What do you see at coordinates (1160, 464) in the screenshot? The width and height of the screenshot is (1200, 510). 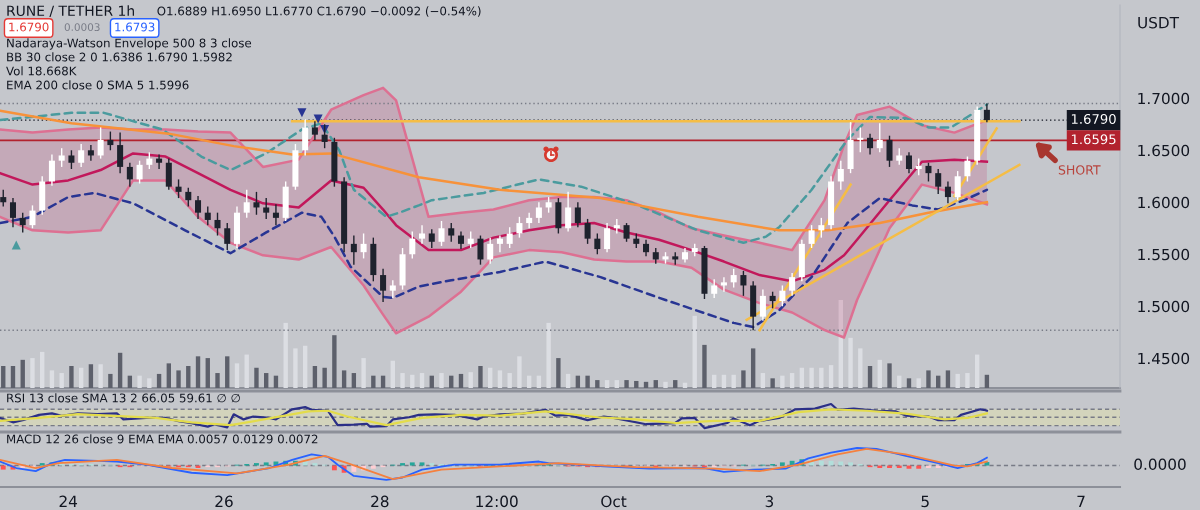 I see `ref-line-label: 0.0000` at bounding box center [1160, 464].